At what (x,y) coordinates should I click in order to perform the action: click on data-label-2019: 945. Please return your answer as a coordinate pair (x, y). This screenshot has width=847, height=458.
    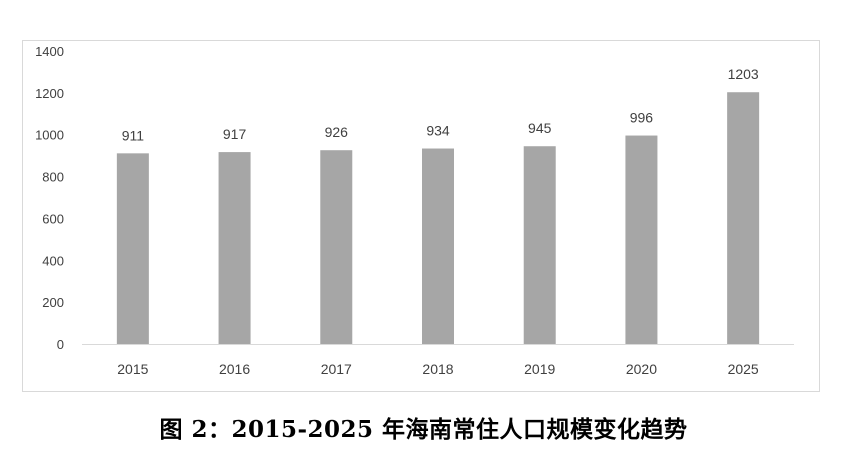
    Looking at the image, I should click on (540, 128).